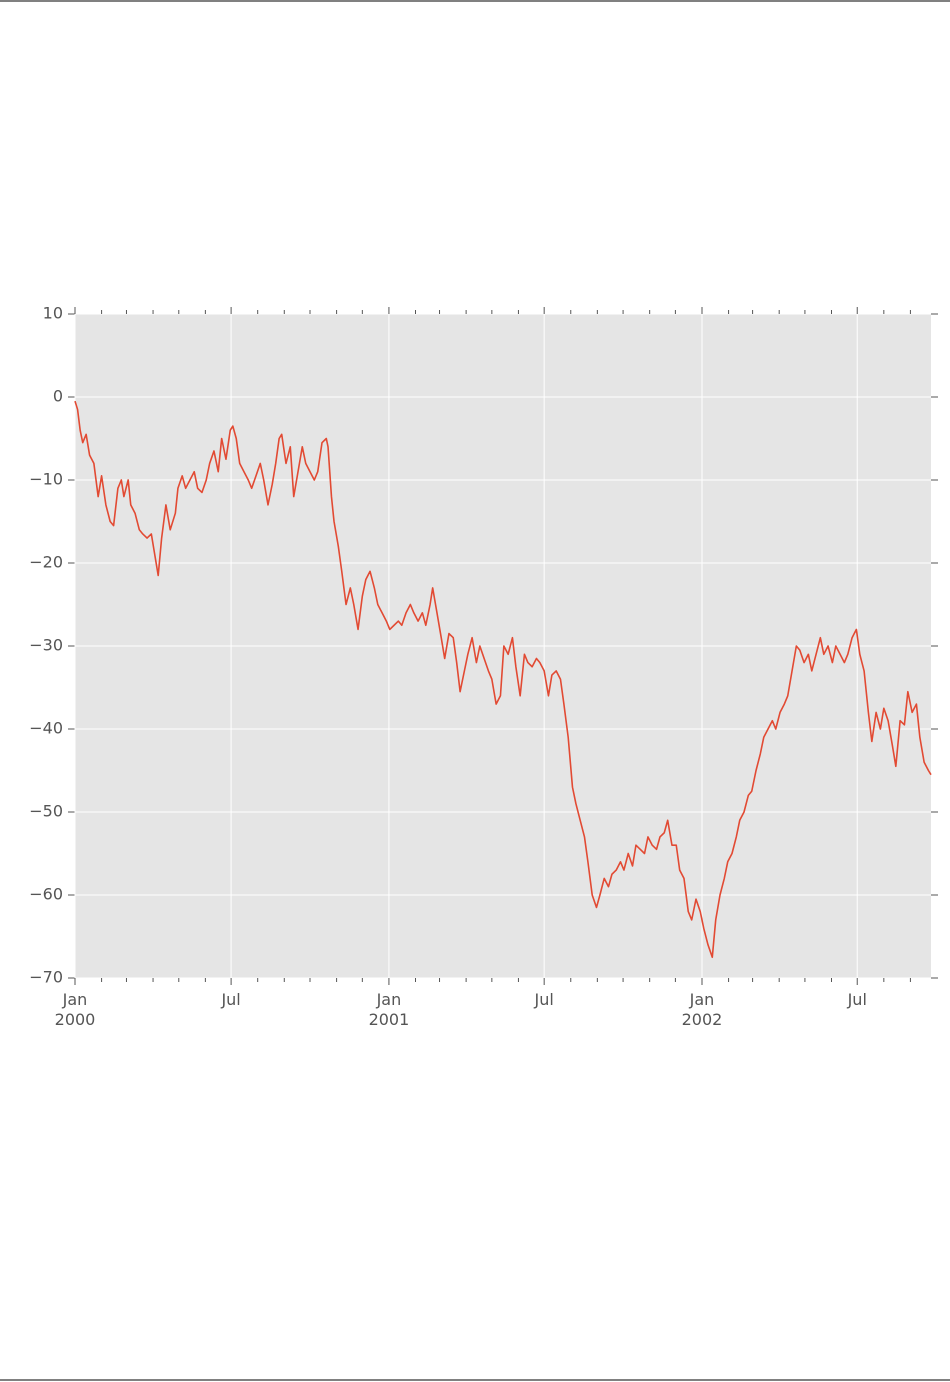  I want to click on x-tick-label: Jan 2000, so click(75, 1009).